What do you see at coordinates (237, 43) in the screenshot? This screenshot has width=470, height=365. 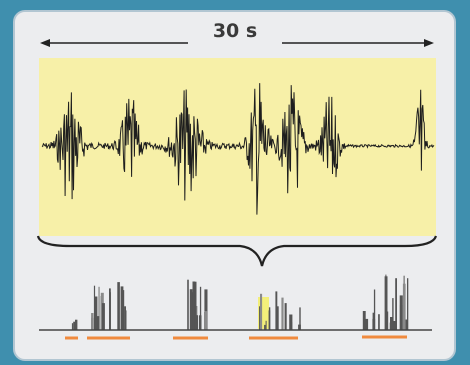 I see `double-arrow-icon` at bounding box center [237, 43].